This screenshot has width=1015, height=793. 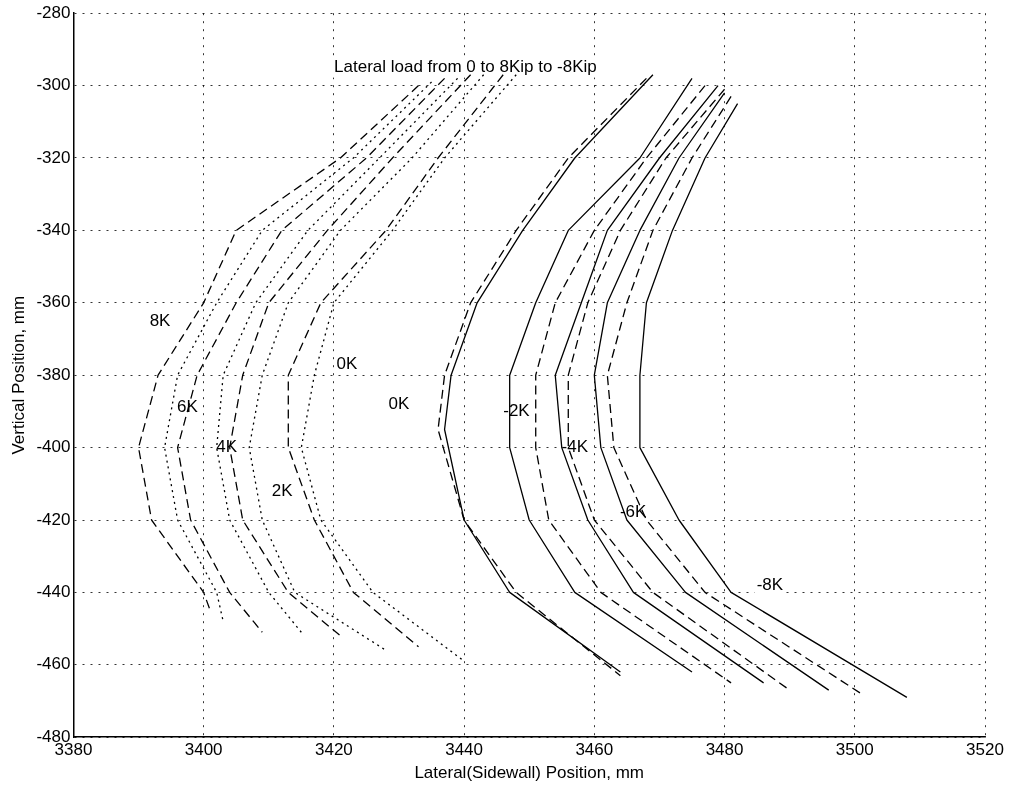 I want to click on y-tick-label: -440, so click(x=53, y=592).